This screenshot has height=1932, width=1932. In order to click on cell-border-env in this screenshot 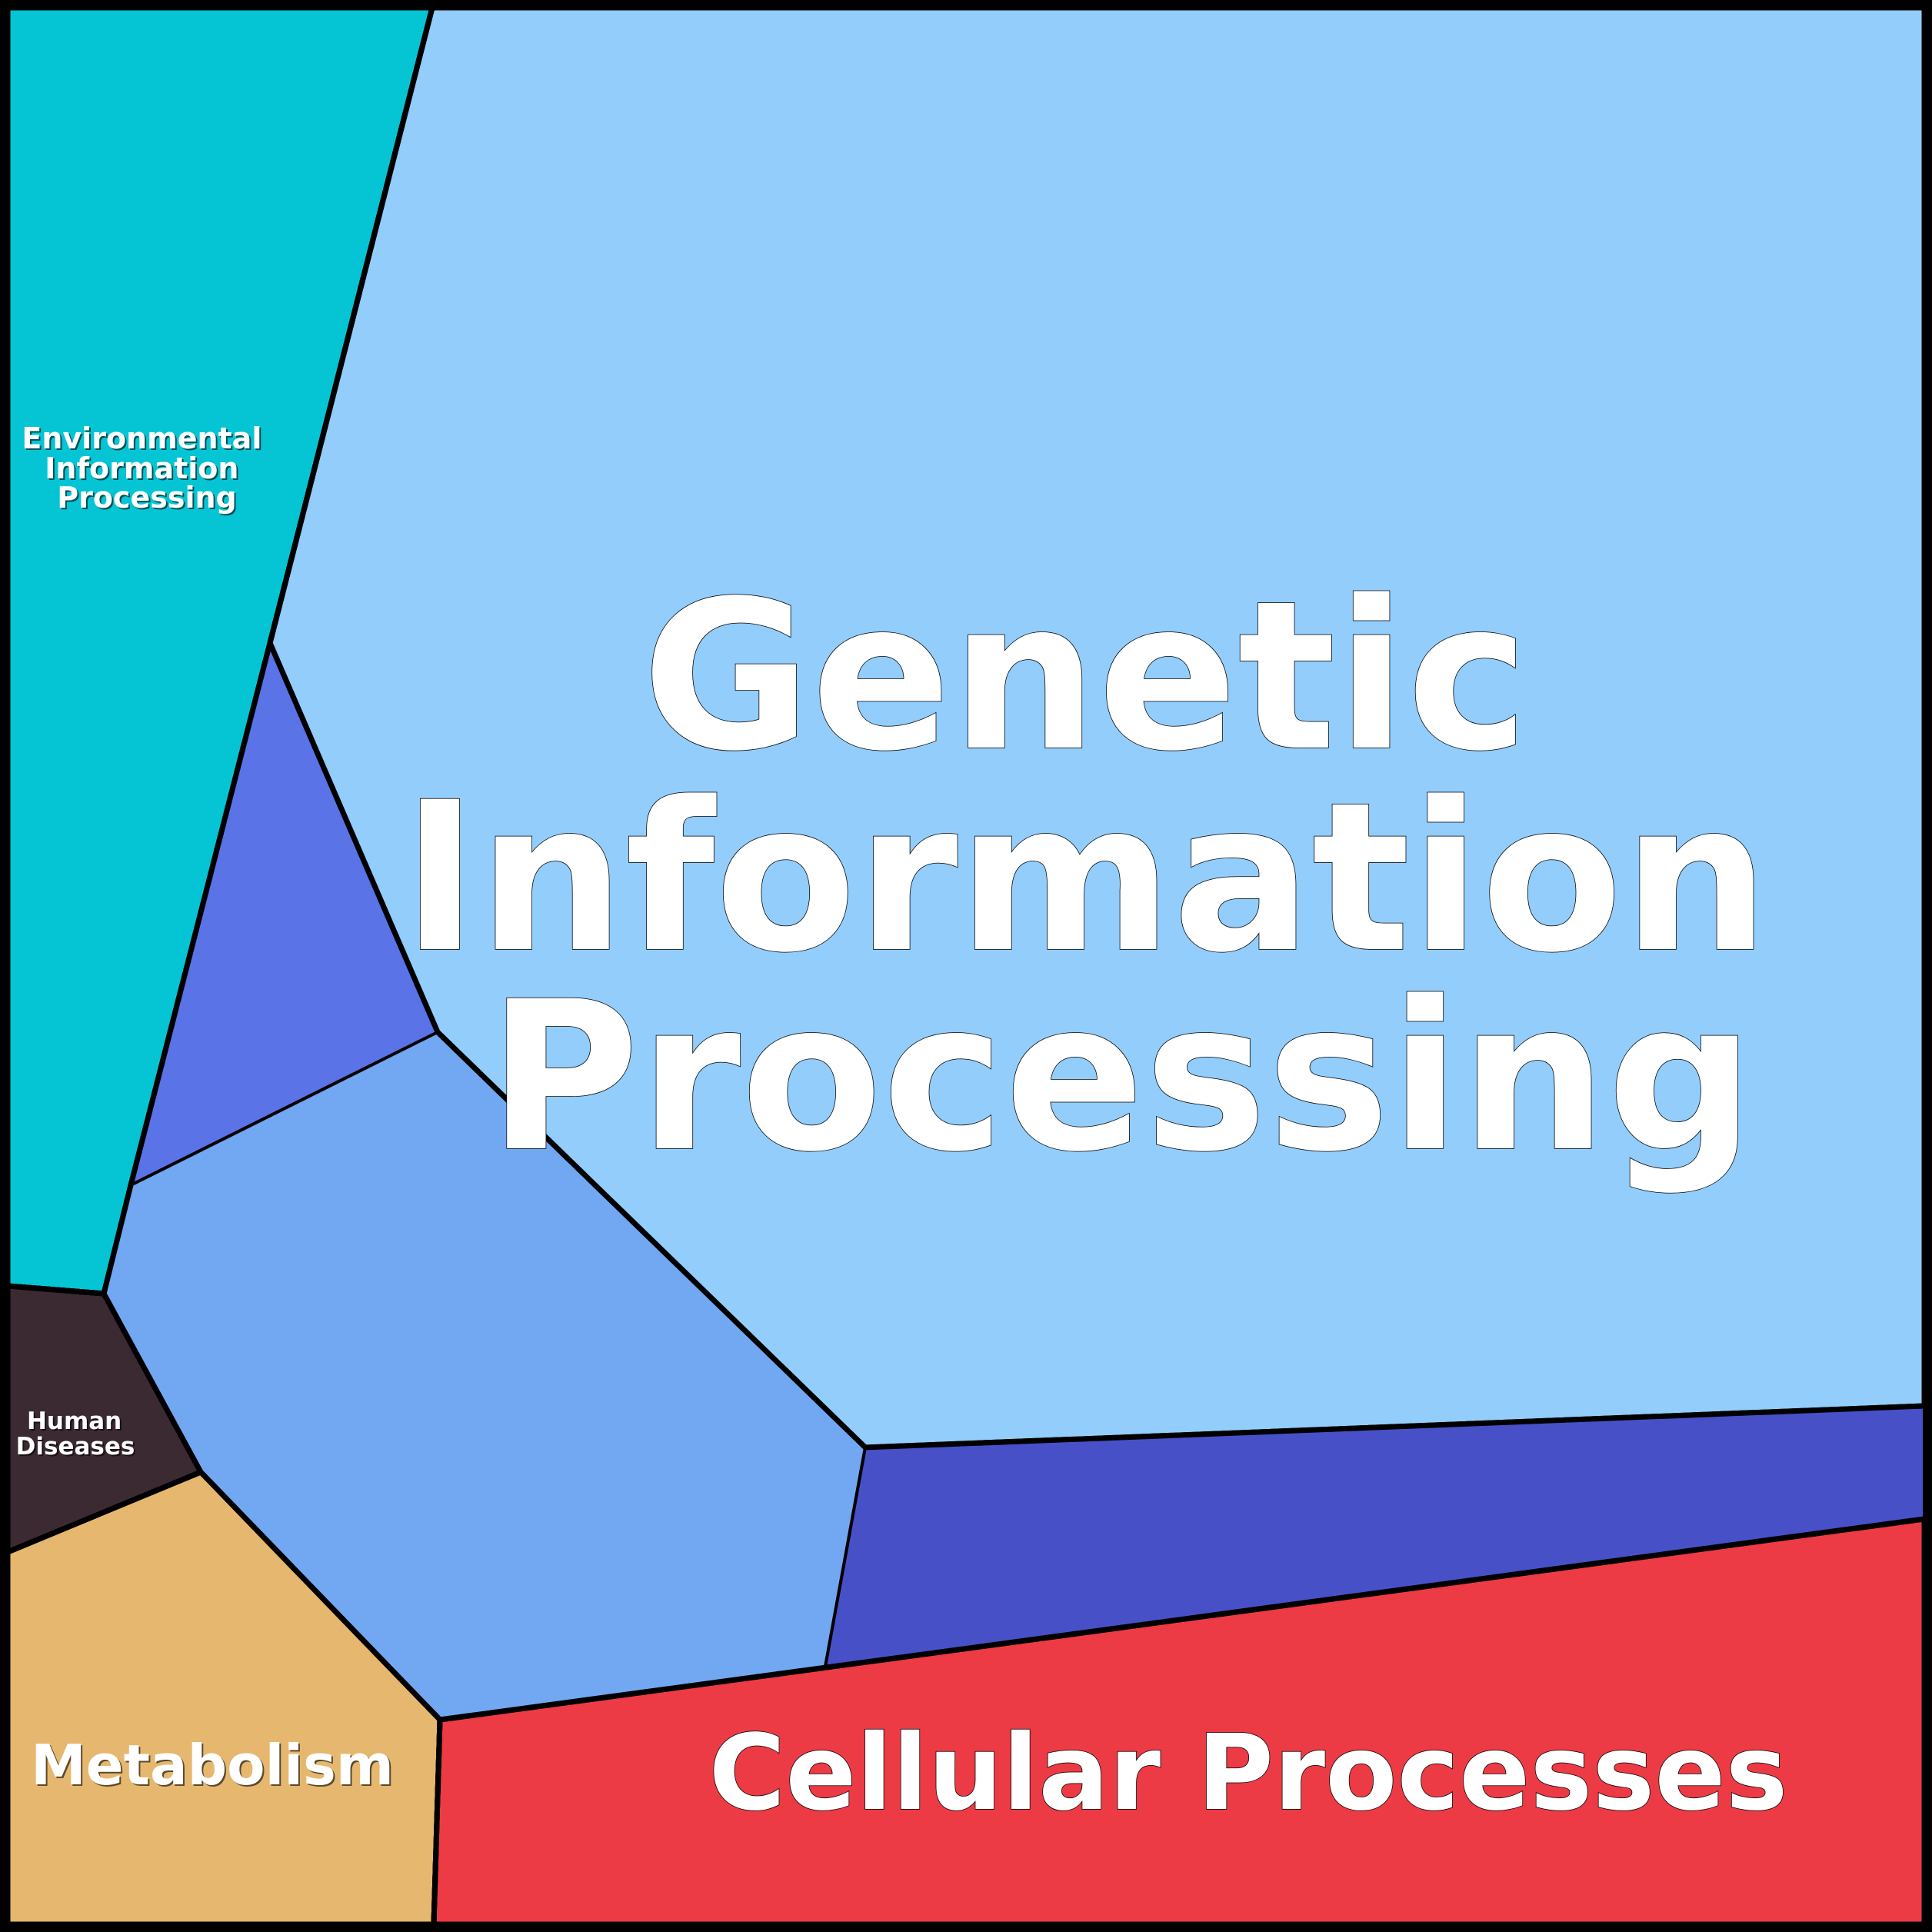, I will do `click(220, 651)`.